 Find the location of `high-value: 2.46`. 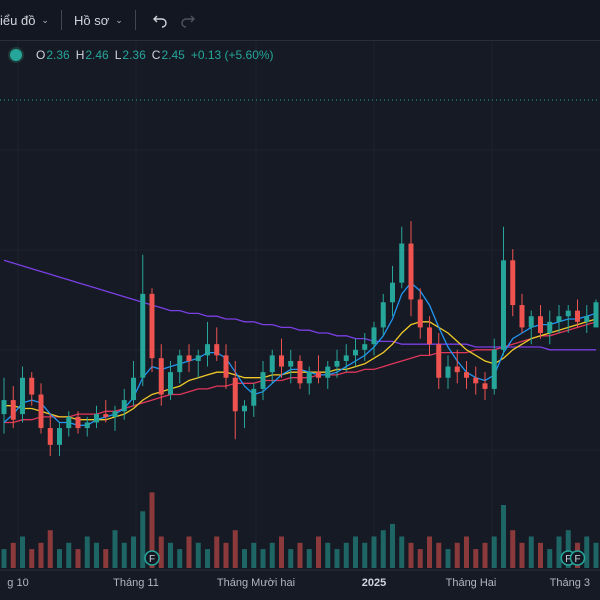

high-value: 2.46 is located at coordinates (97, 55).